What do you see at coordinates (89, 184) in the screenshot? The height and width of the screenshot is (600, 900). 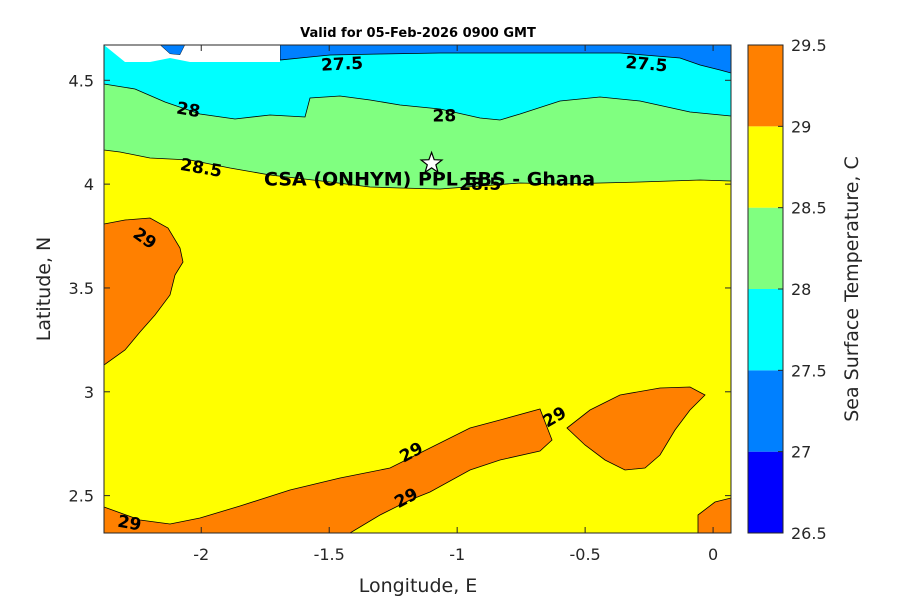 I see `y-tick-label: 4` at bounding box center [89, 184].